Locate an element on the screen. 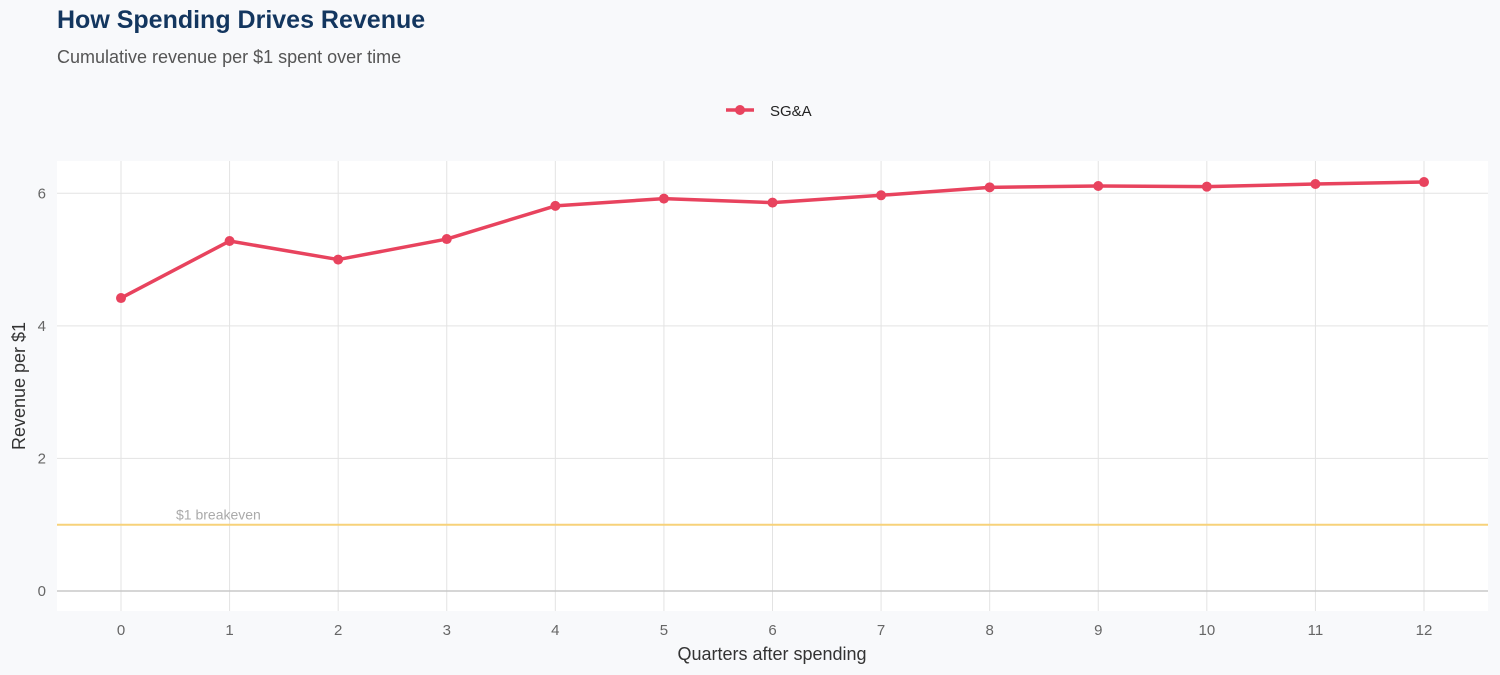 The height and width of the screenshot is (675, 1500). x-tick-label: 12 is located at coordinates (1424, 630).